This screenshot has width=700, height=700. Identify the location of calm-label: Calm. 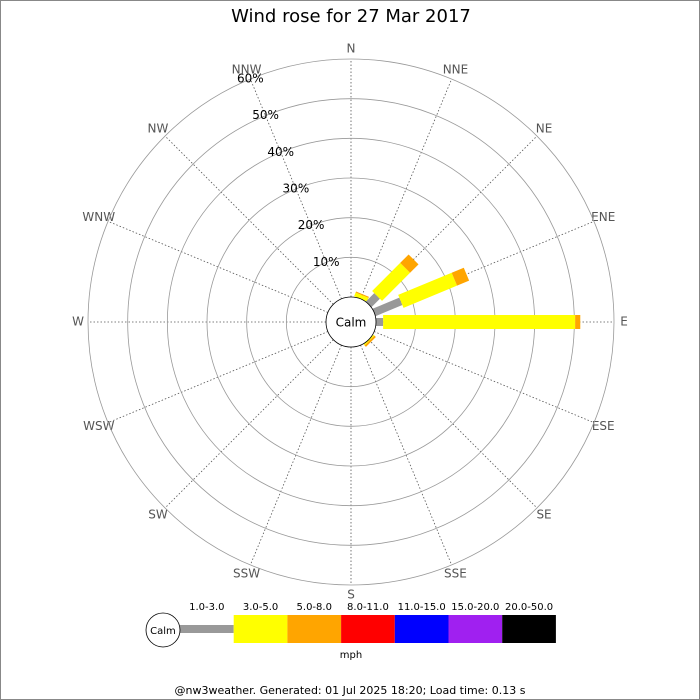
(351, 323).